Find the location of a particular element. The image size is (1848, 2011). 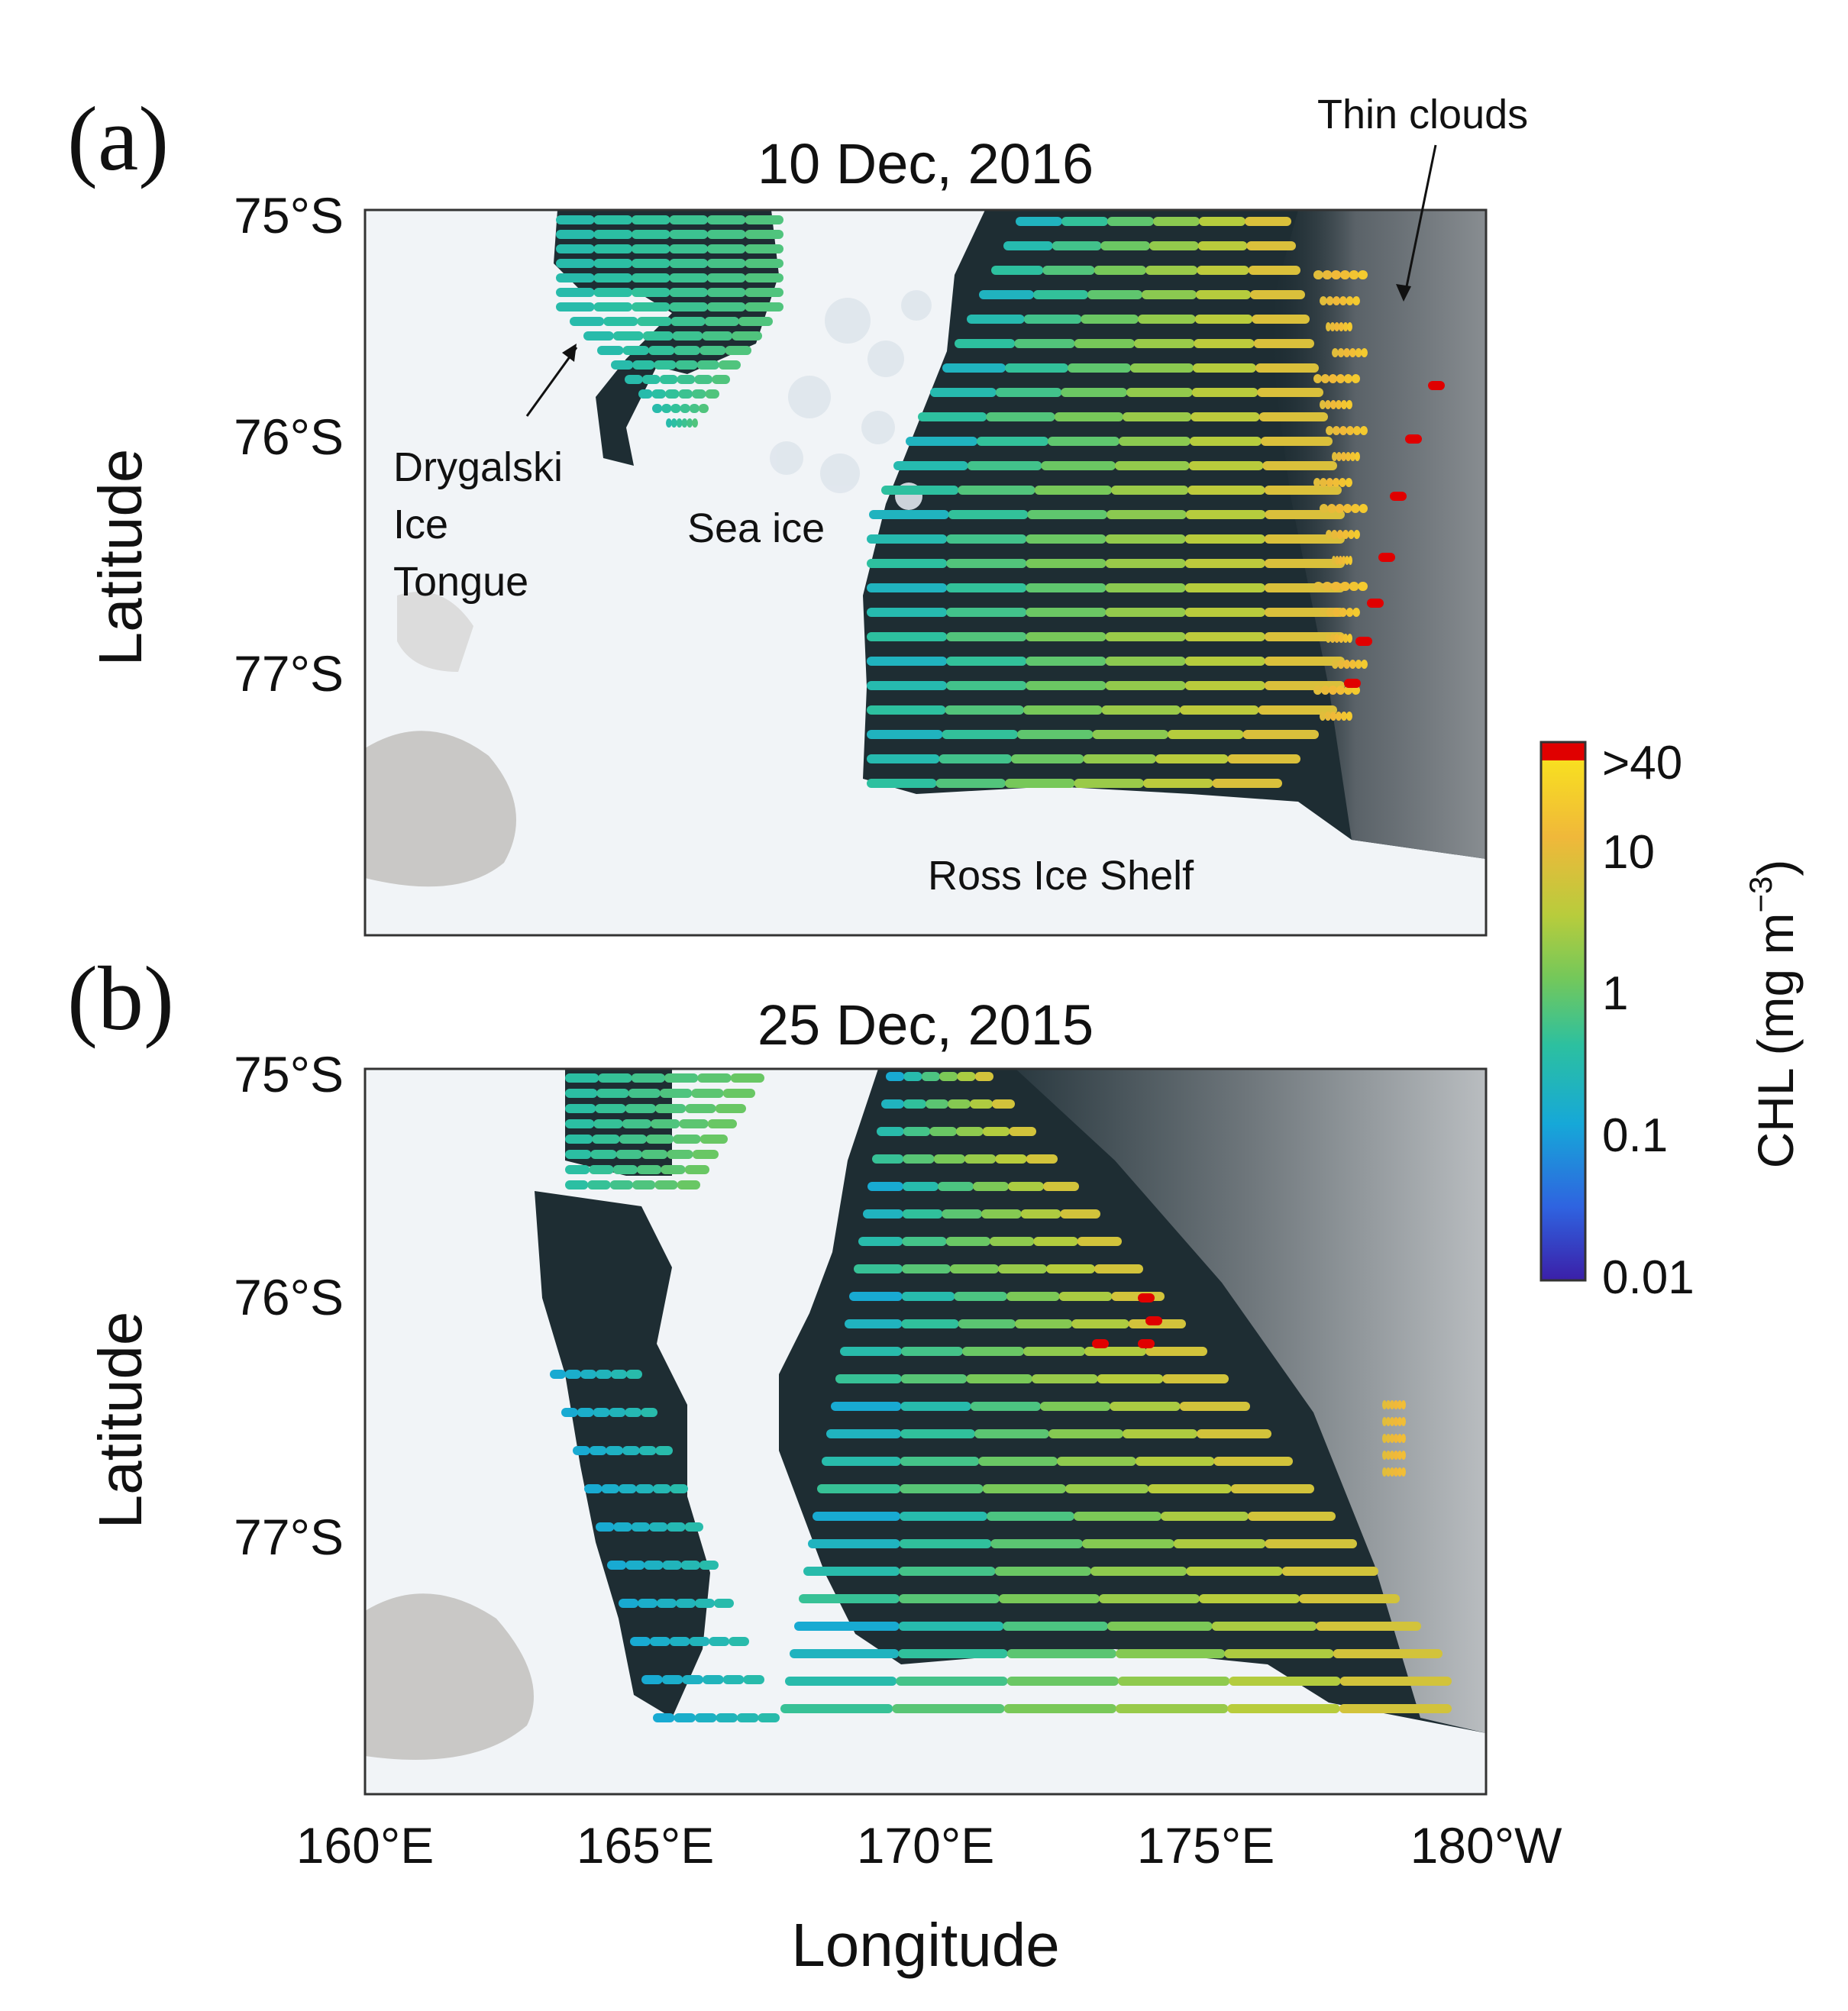

annotation-thin-clouds: Thin clouds is located at coordinates (1422, 114).